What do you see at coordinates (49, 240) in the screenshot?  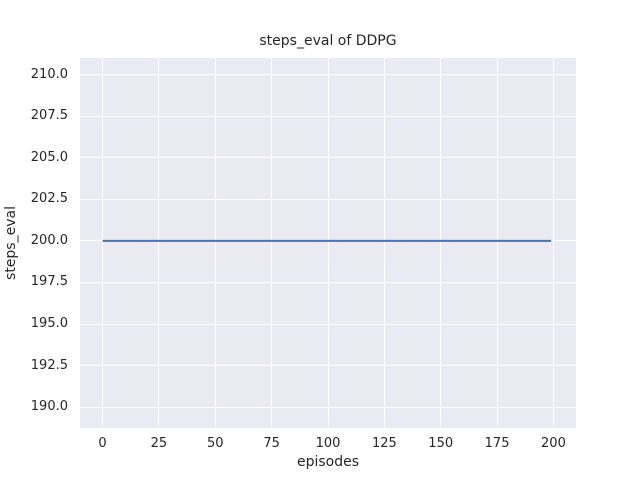 I see `y-tick-label: 200.0` at bounding box center [49, 240].